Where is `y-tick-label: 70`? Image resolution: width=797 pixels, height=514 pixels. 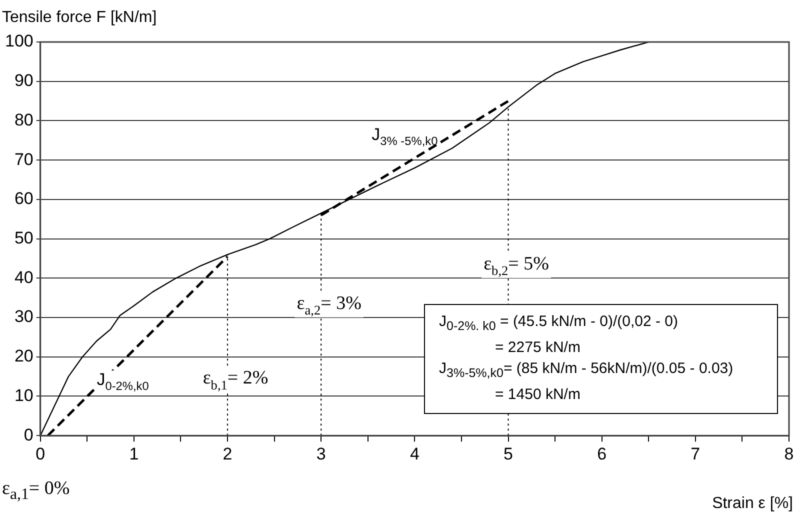 y-tick-label: 70 is located at coordinates (24, 159).